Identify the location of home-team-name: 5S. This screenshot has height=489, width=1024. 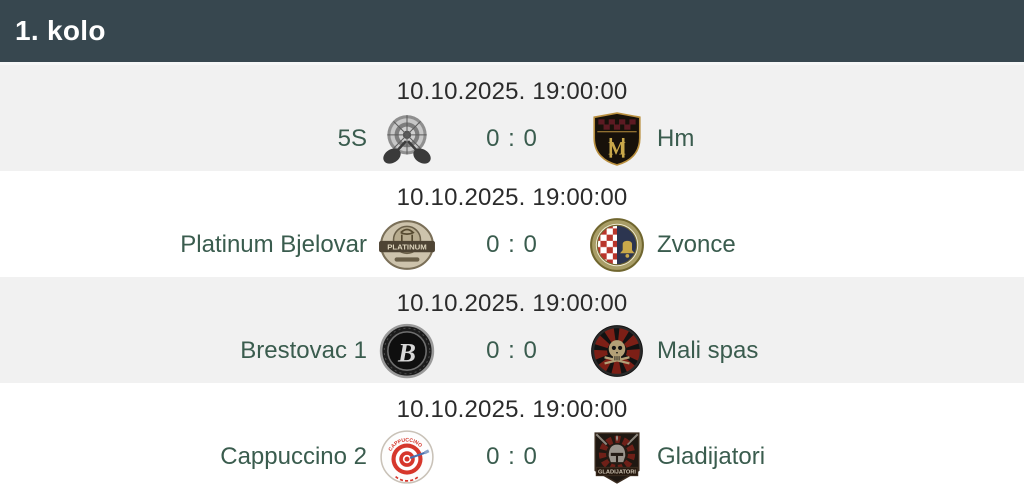
(352, 138).